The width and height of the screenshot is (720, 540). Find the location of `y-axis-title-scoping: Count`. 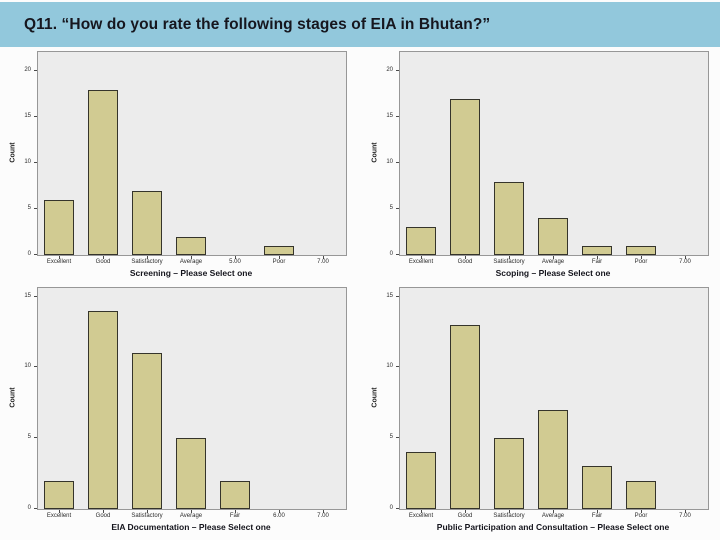

y-axis-title-scoping: Count is located at coordinates (375, 152).